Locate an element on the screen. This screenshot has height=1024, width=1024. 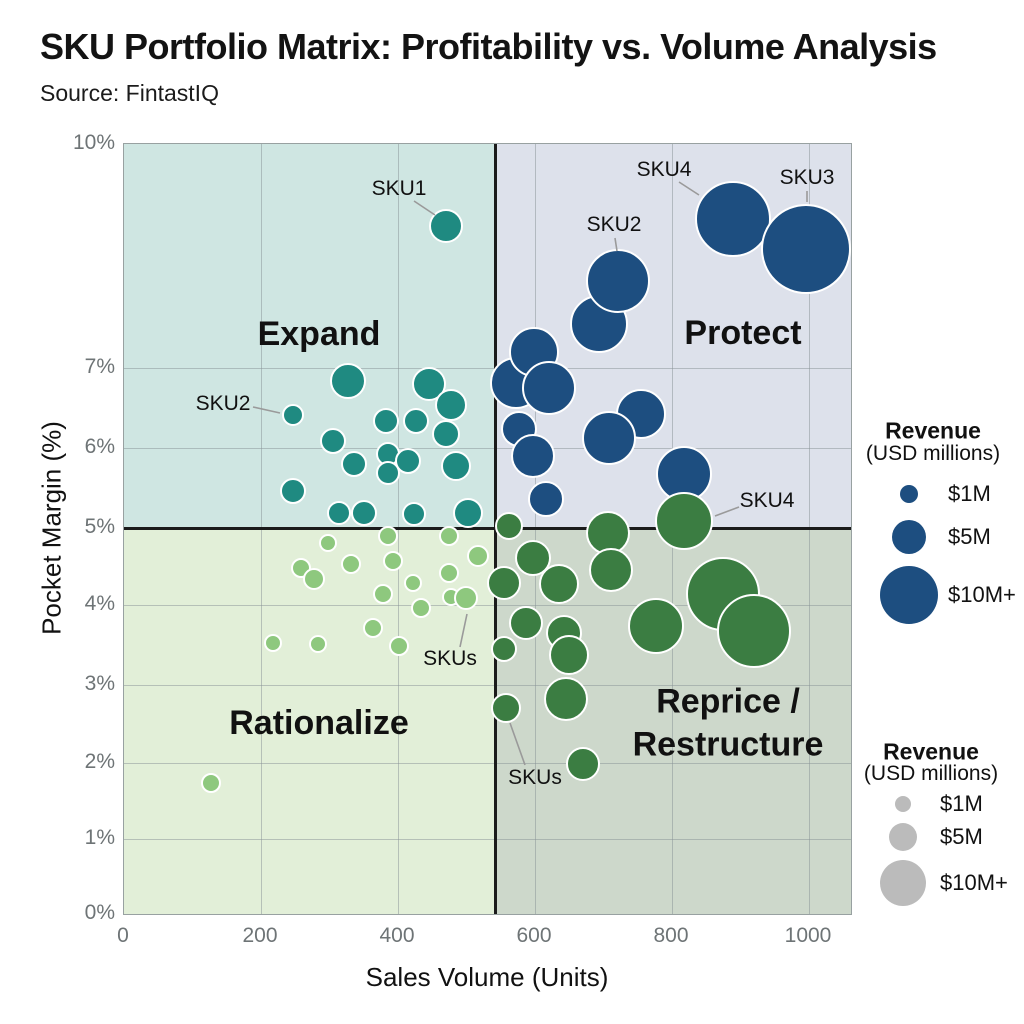
quadrant-label: Rationalize is located at coordinates (319, 722).